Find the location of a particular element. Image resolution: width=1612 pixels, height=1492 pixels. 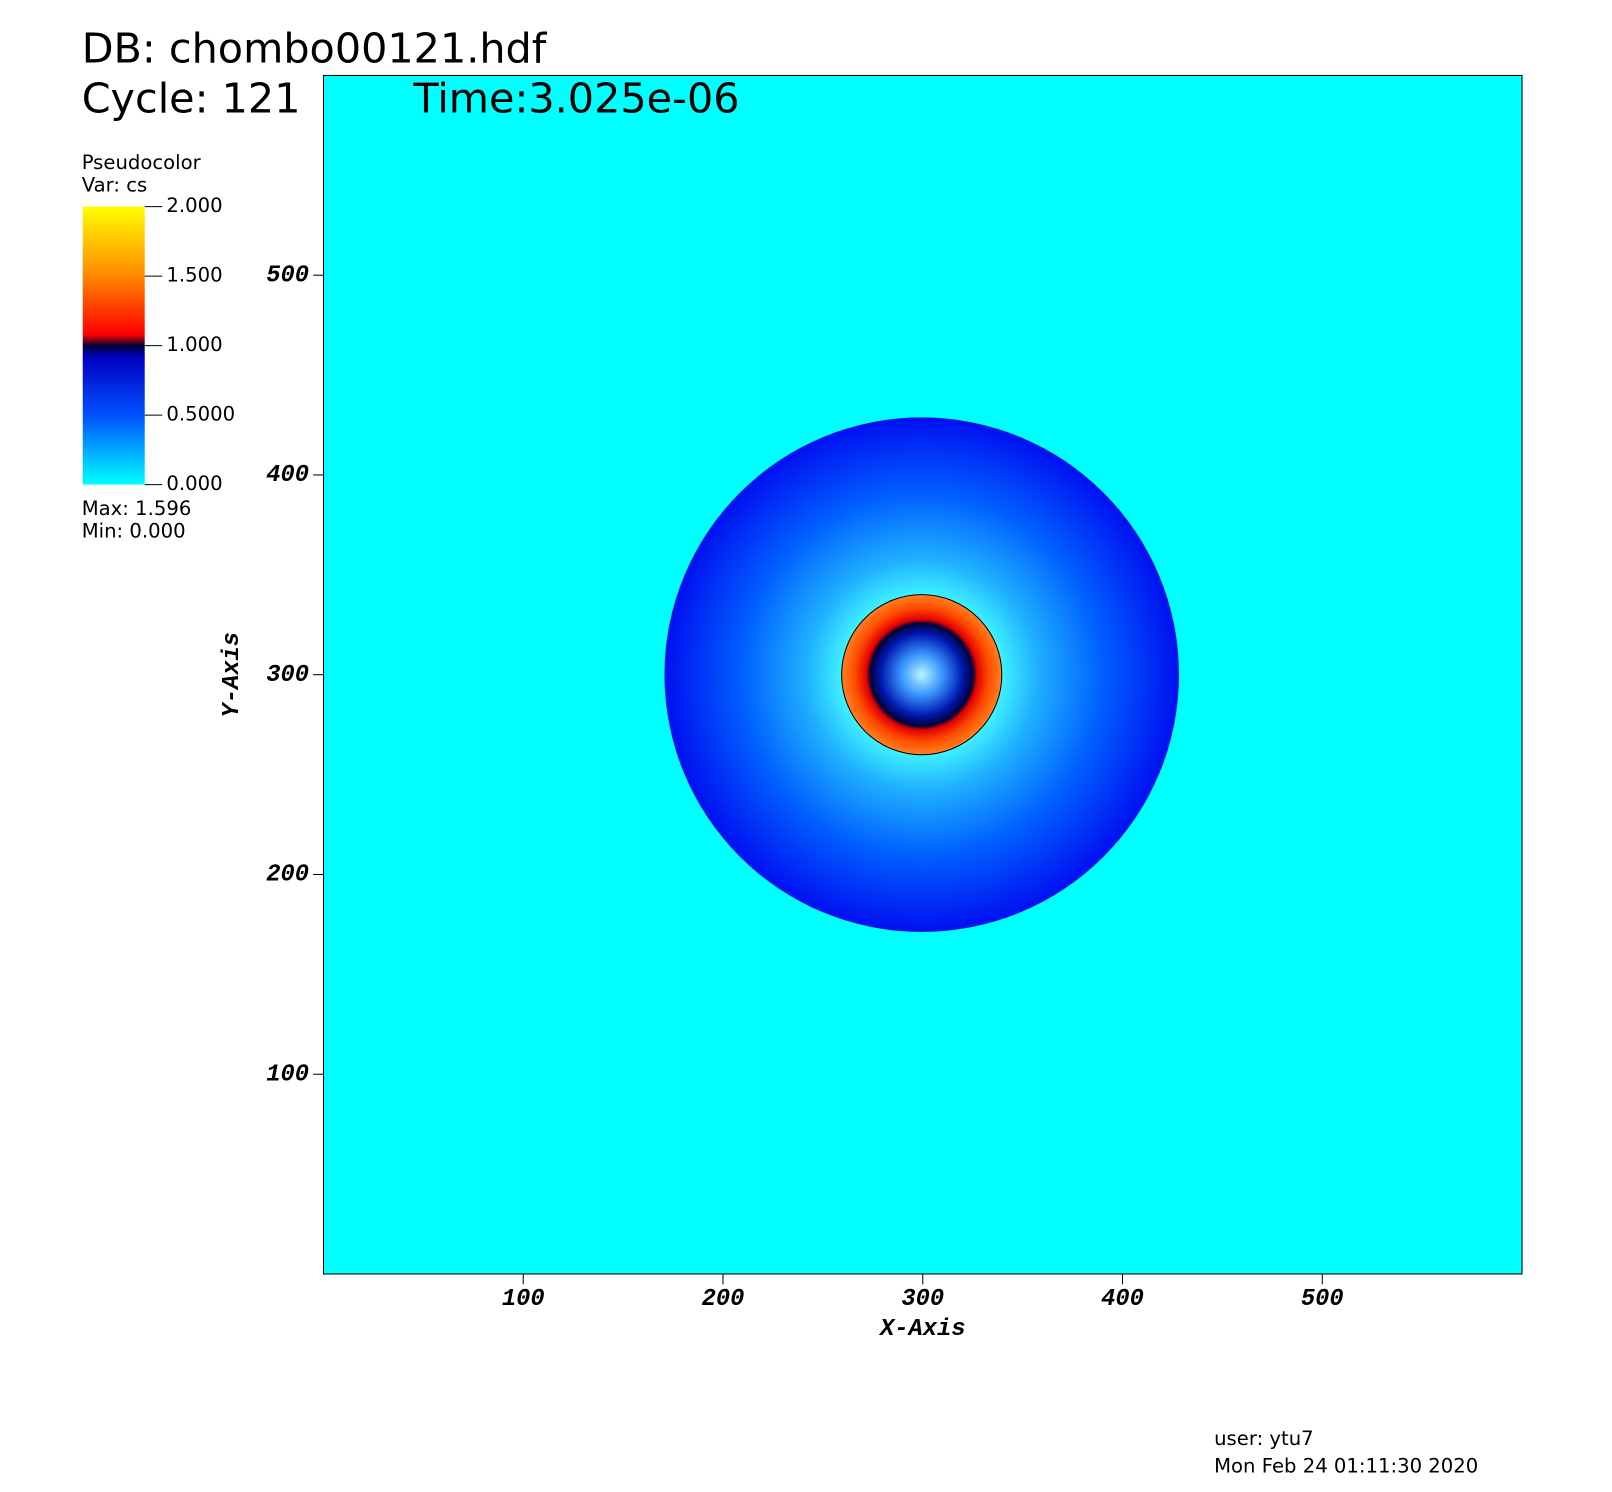

colorbar-tick-label: 1.000 is located at coordinates (194, 344).